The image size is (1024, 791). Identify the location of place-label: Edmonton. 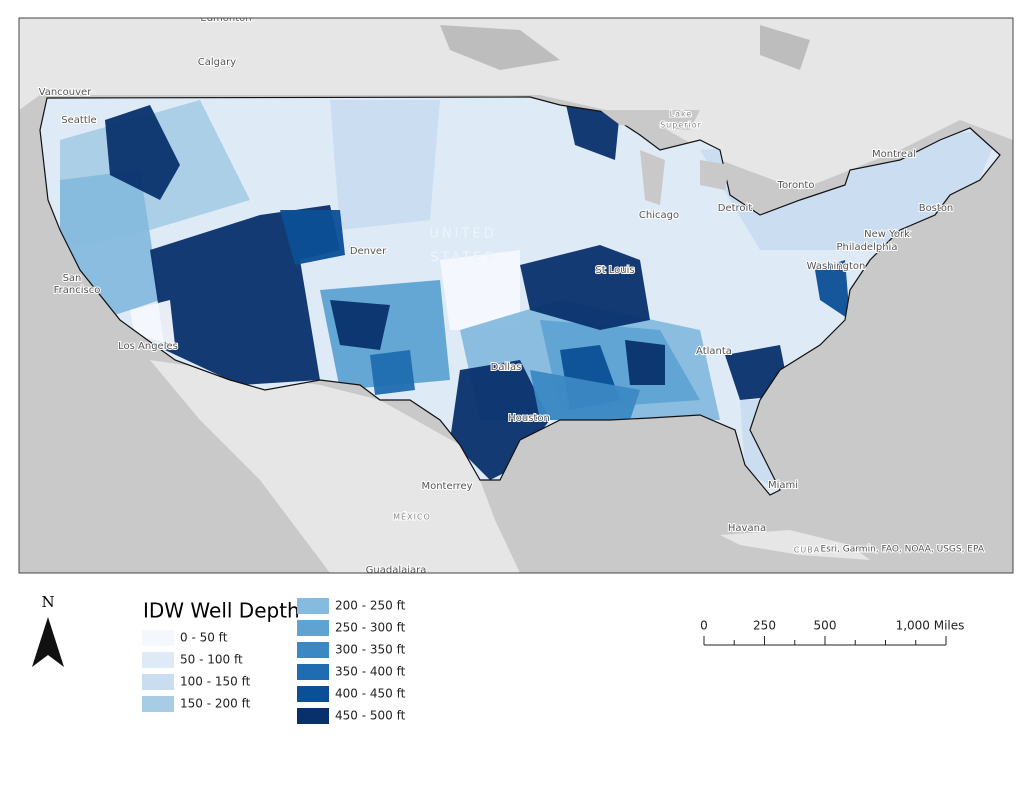
(225, 18).